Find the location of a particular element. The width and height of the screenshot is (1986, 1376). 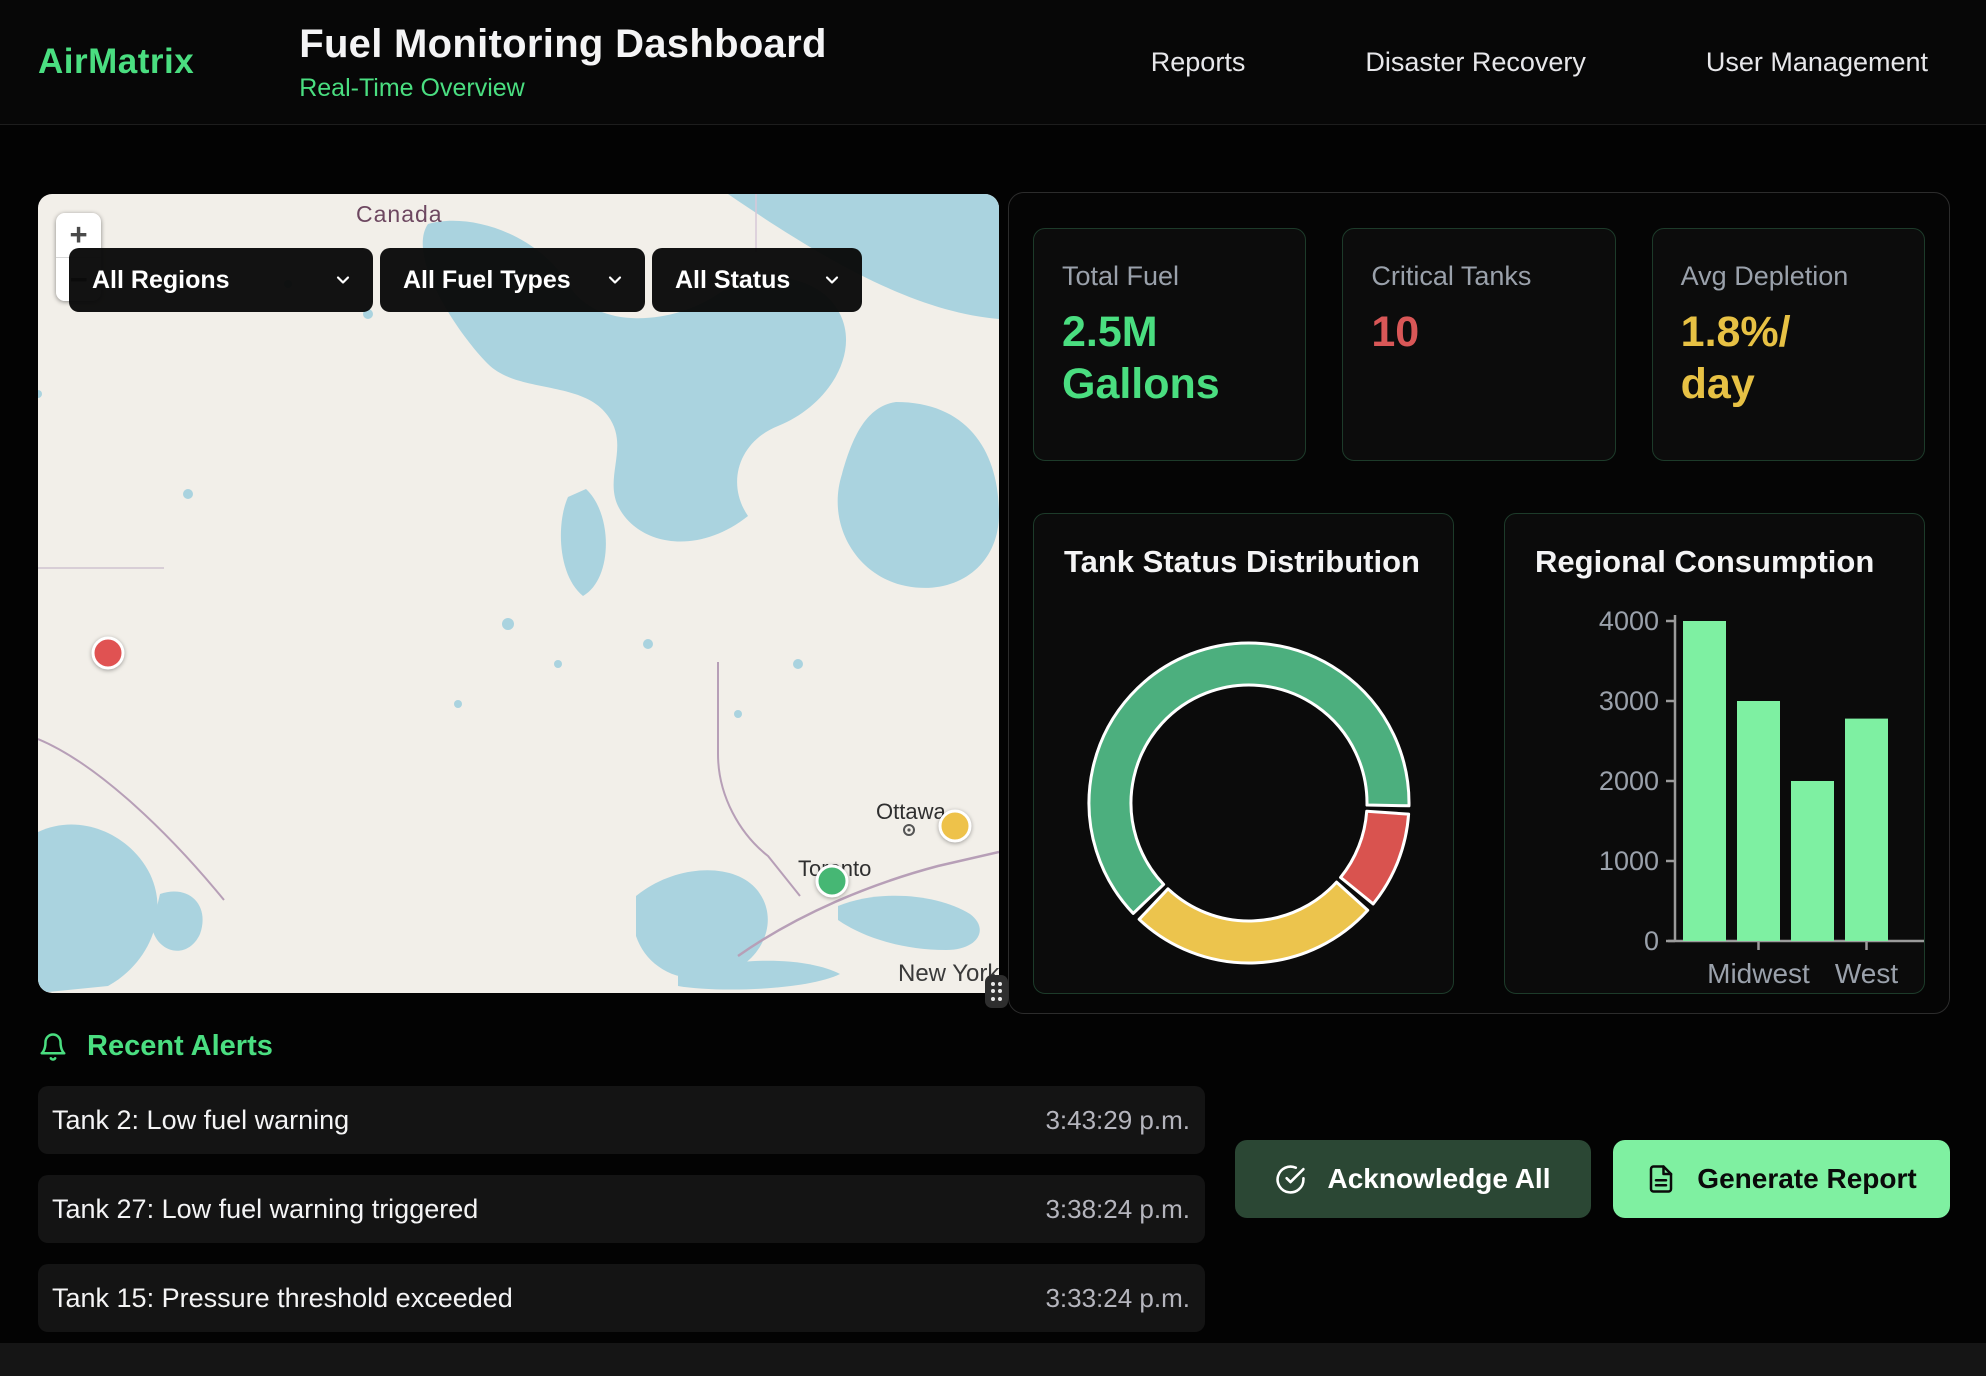

region-filter-dropdown: All Regions is located at coordinates (221, 280).